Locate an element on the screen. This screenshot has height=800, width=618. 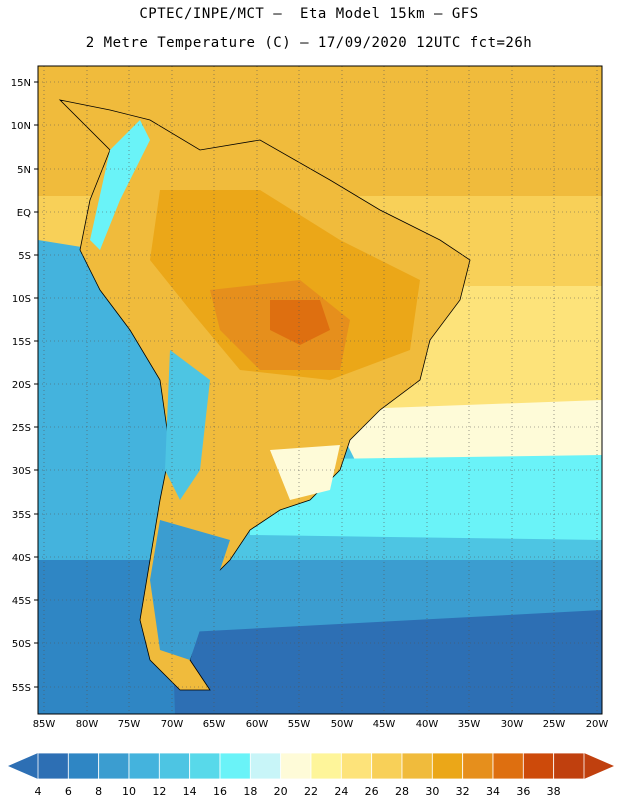
colorbar-label: 12 is located at coordinates (159, 791).